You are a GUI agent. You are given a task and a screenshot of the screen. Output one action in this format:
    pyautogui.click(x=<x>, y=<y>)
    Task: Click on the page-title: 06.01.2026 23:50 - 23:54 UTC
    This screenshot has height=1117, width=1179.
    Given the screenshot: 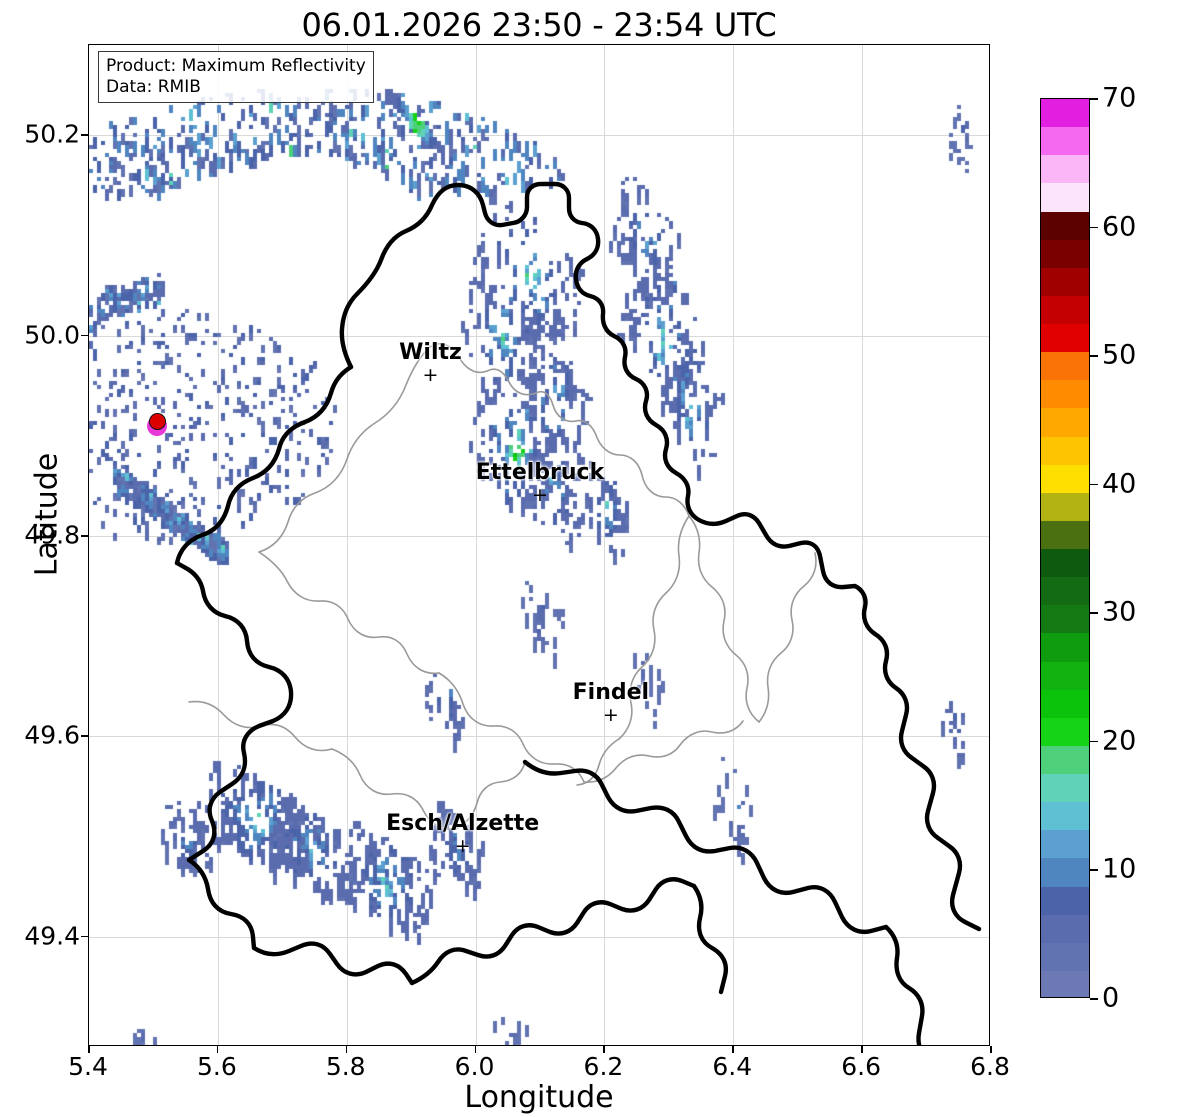 What is the action you would take?
    pyautogui.click(x=539, y=25)
    